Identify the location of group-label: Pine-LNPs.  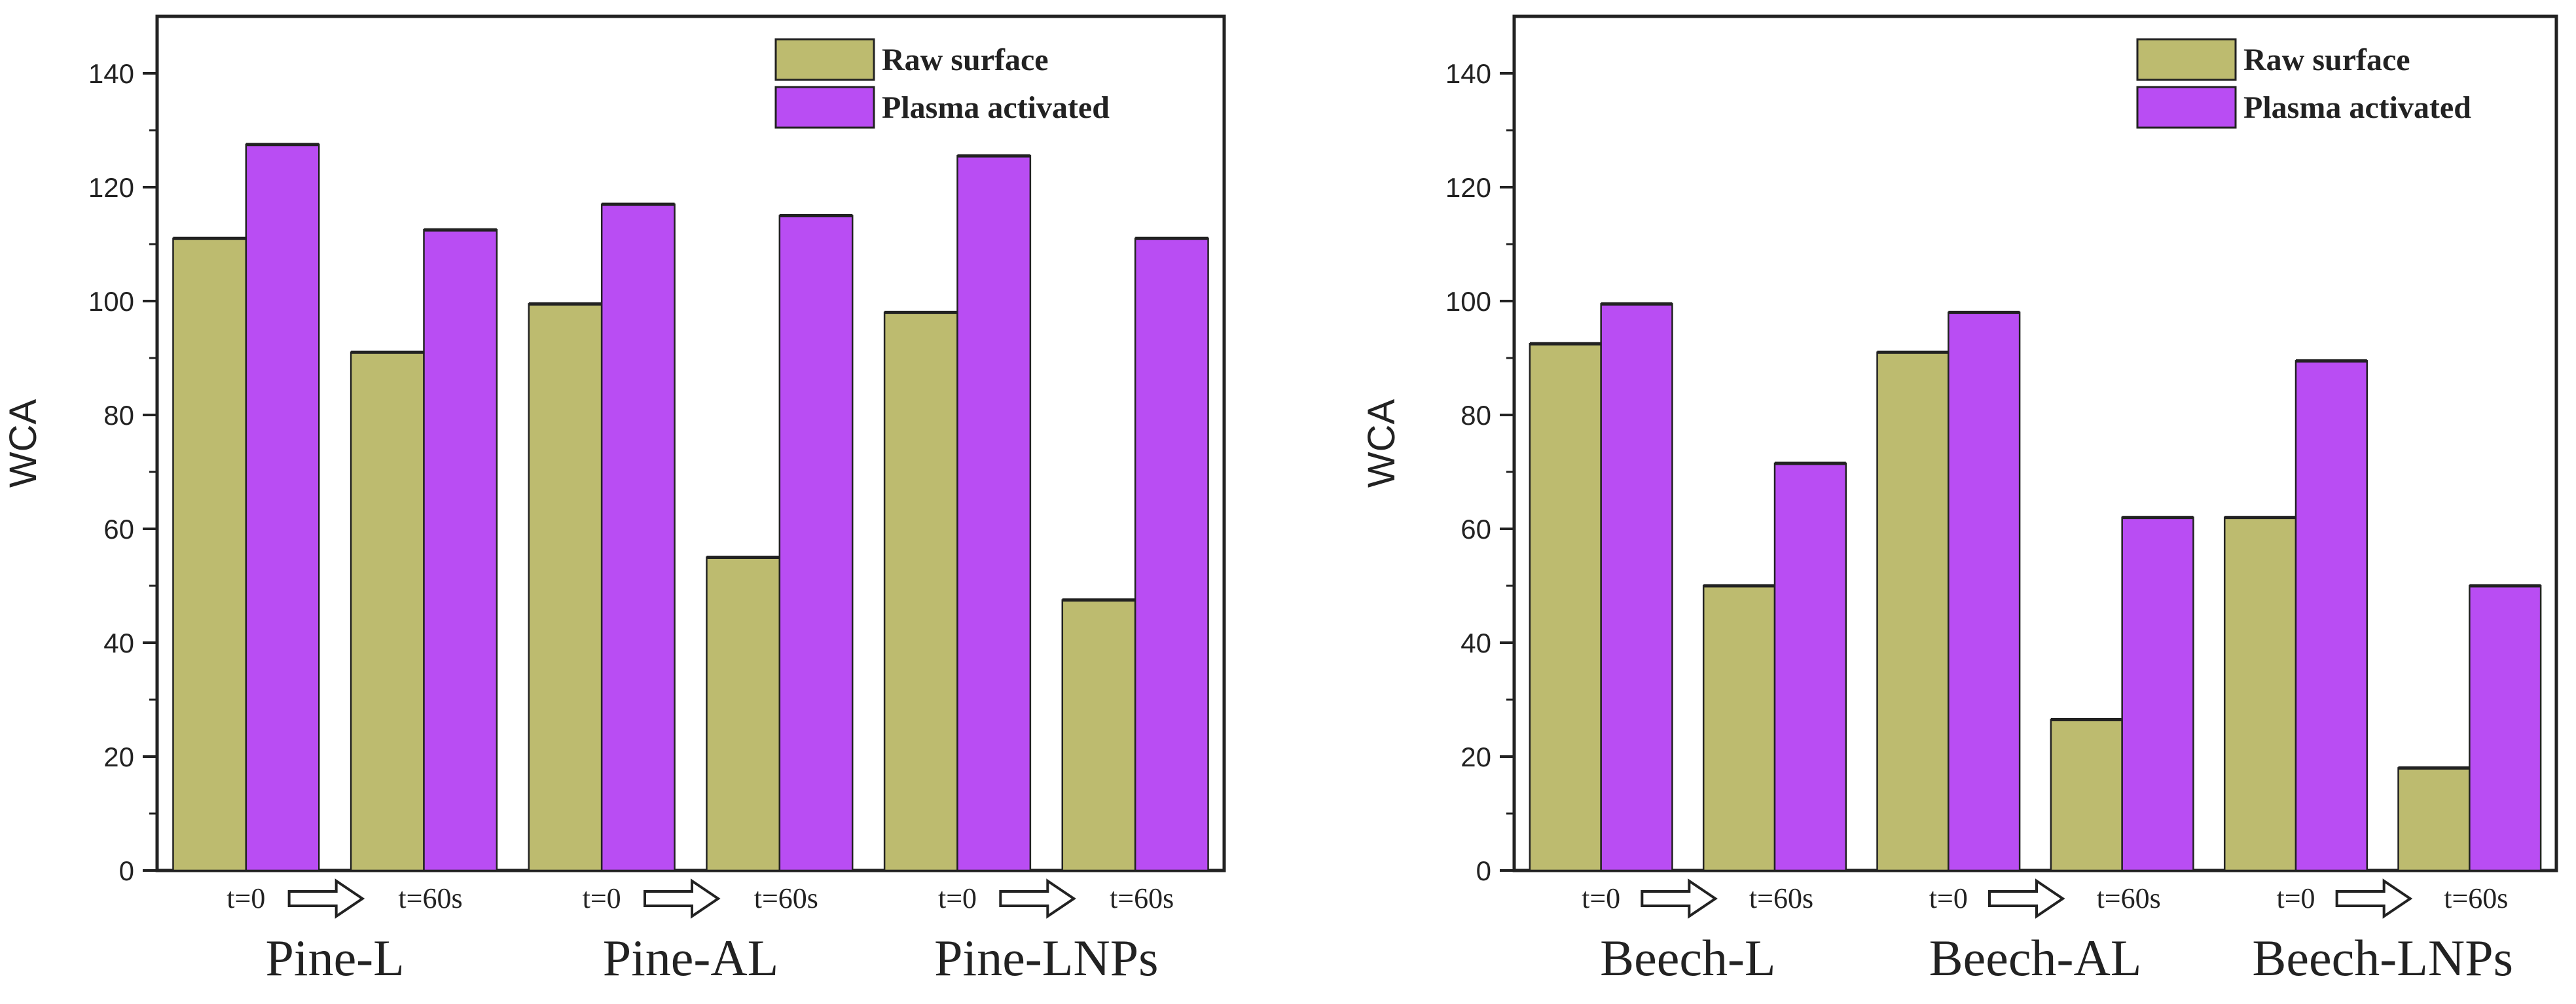
(1046, 958).